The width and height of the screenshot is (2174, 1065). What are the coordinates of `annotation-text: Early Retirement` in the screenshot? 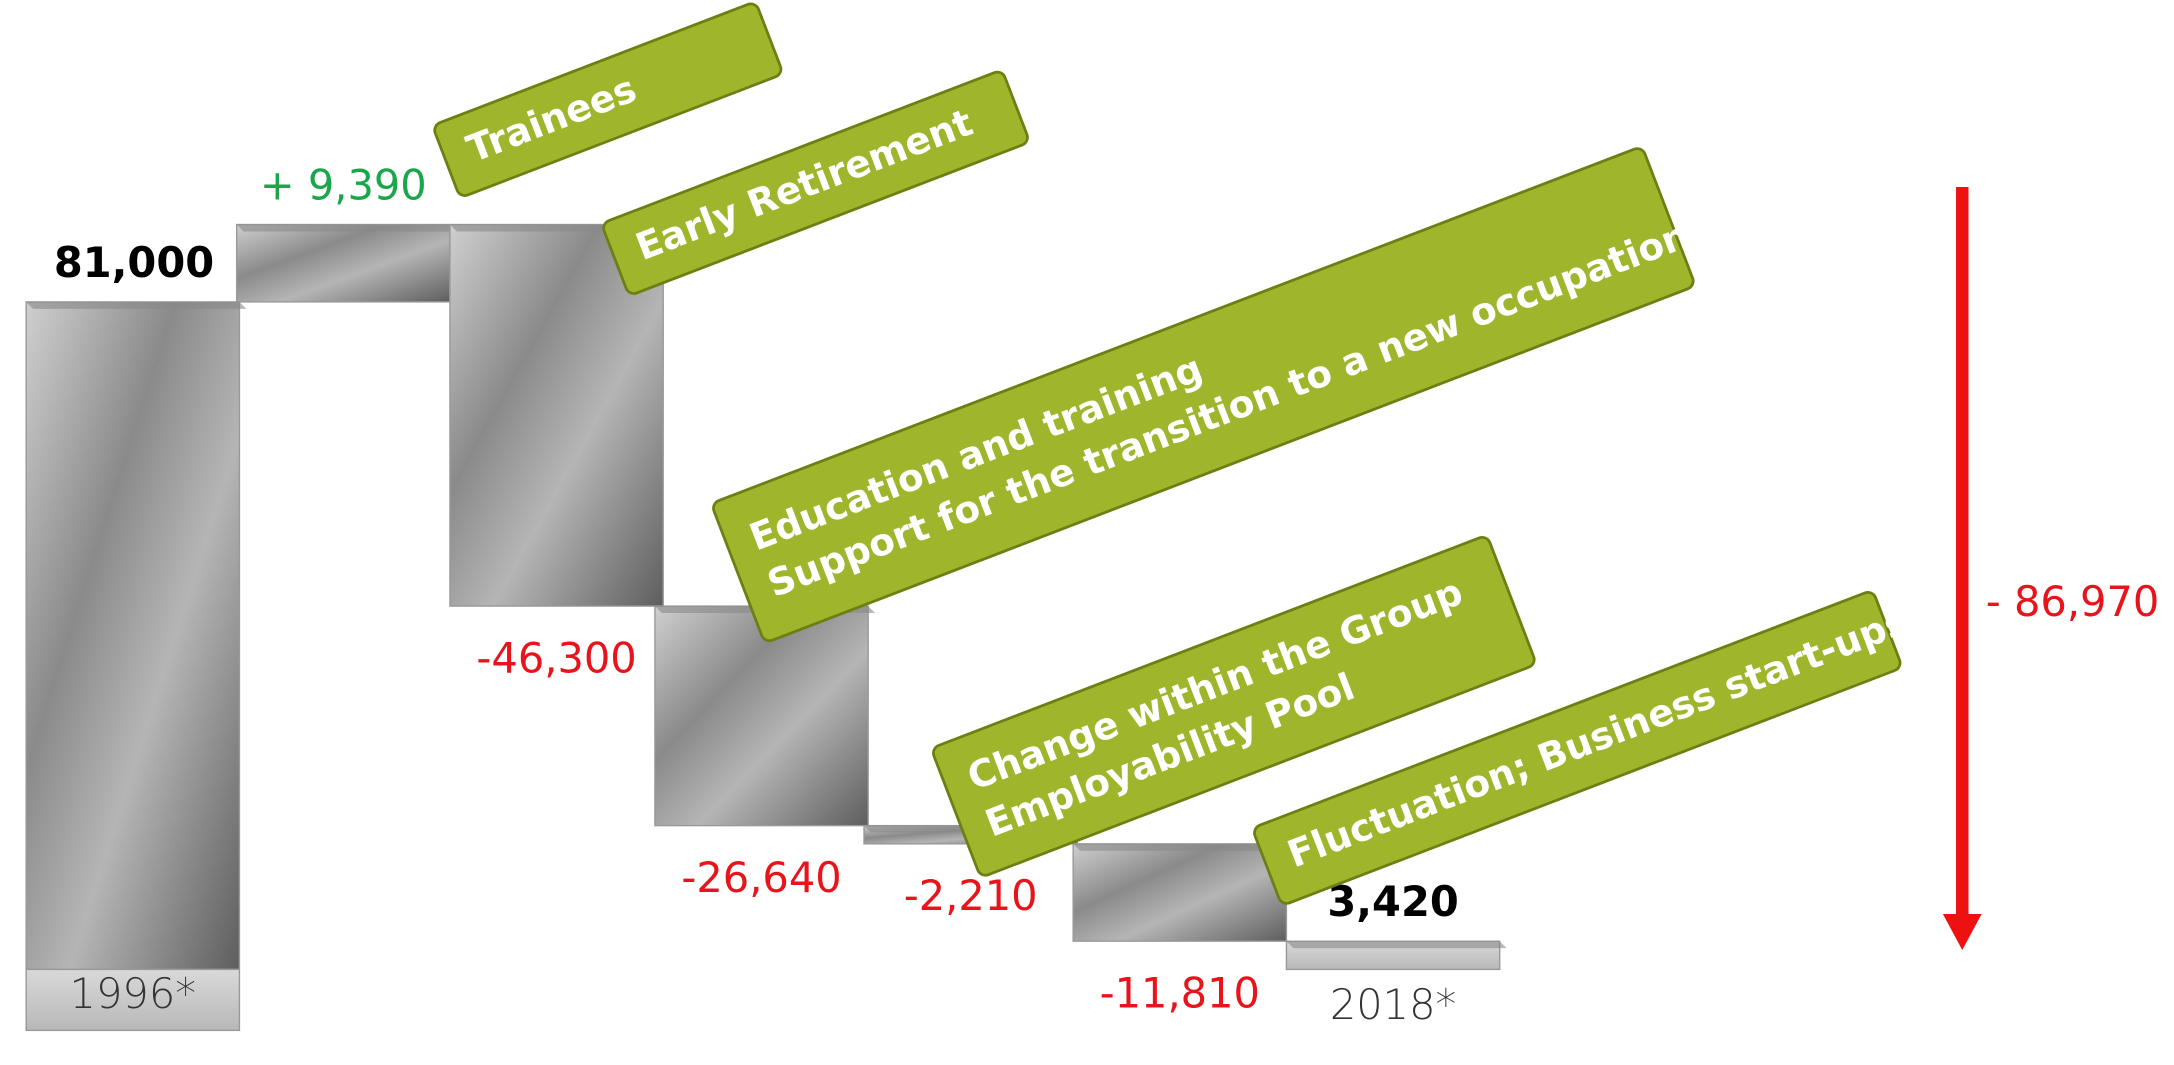 It's located at (804, 184).